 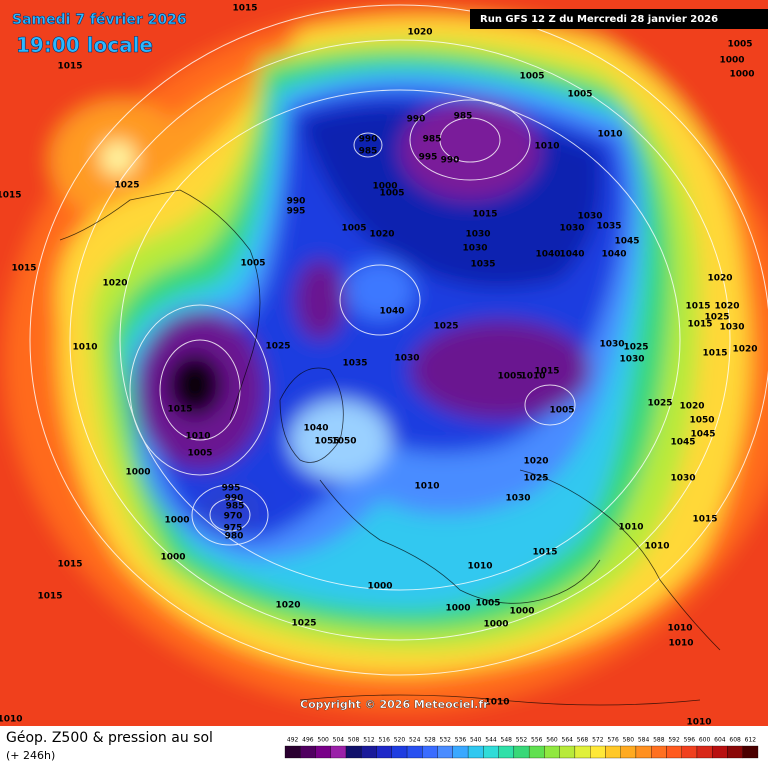 What do you see at coordinates (705, 740) in the screenshot?
I see `scale-label: 600` at bounding box center [705, 740].